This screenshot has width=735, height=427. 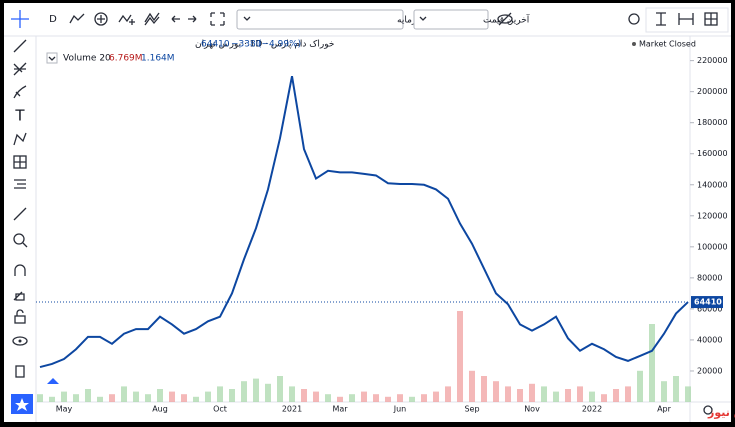 I want to click on y-tick-label: 20000, so click(x=709, y=370).